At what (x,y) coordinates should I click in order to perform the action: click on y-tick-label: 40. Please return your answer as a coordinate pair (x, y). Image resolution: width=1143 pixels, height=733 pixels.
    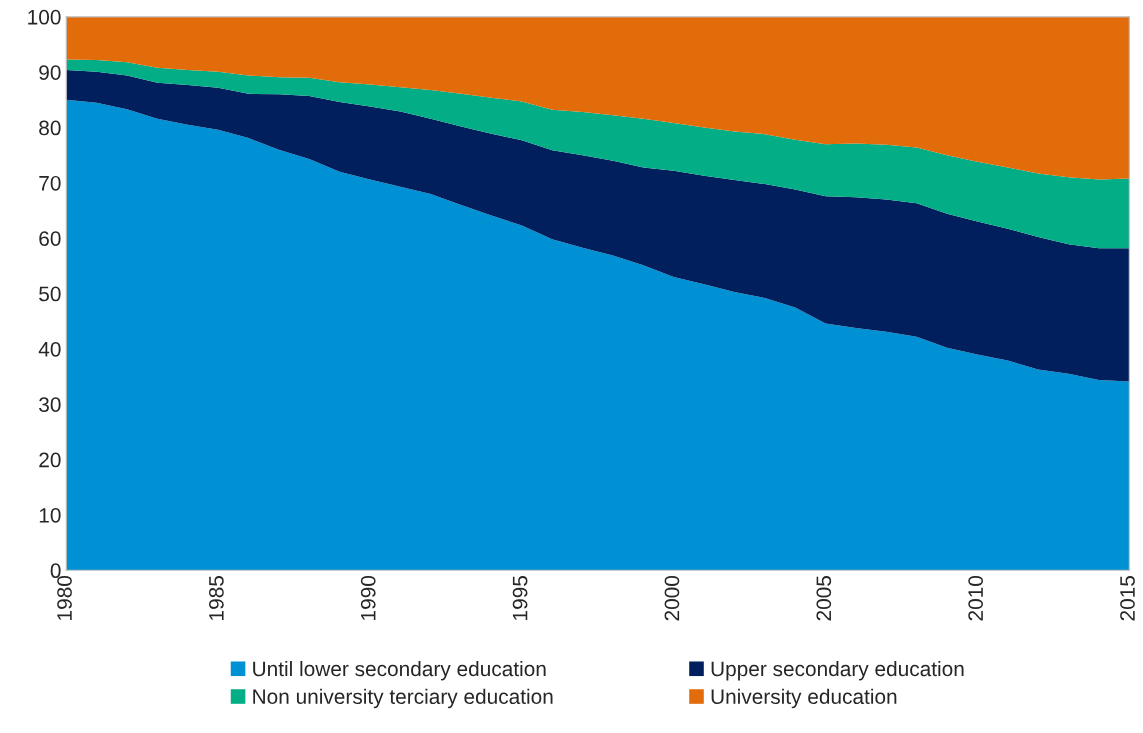
    Looking at the image, I should click on (49, 349).